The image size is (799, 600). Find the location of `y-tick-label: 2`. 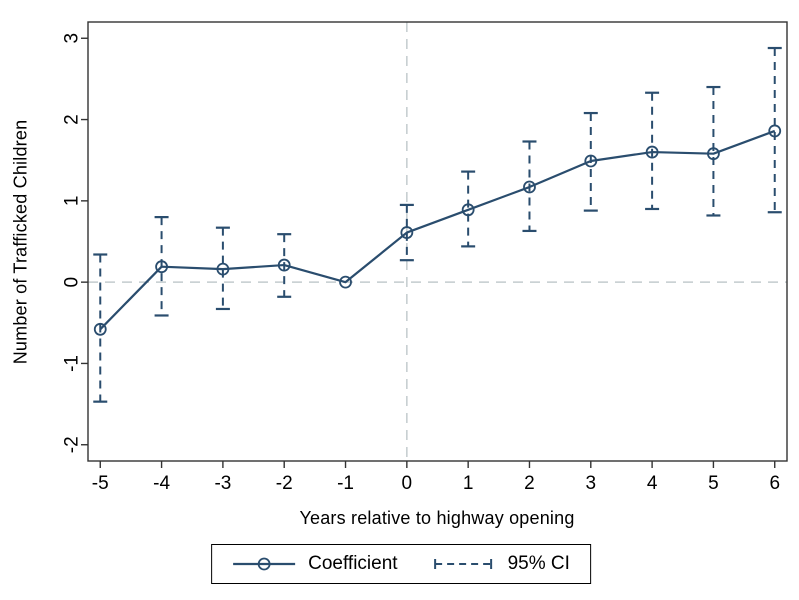

y-tick-label: 2 is located at coordinates (72, 119).